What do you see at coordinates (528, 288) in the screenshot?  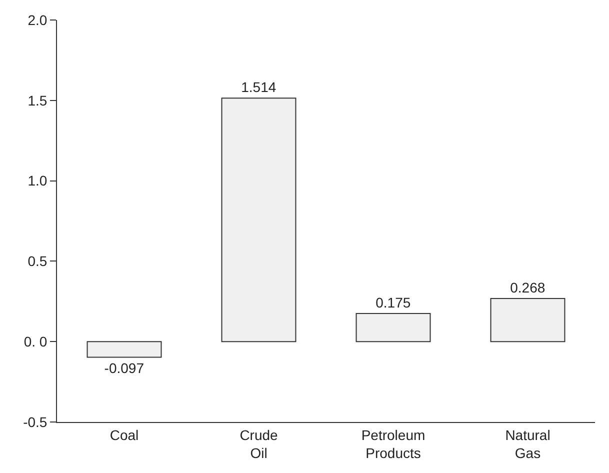 I see `data-label: 0.268` at bounding box center [528, 288].